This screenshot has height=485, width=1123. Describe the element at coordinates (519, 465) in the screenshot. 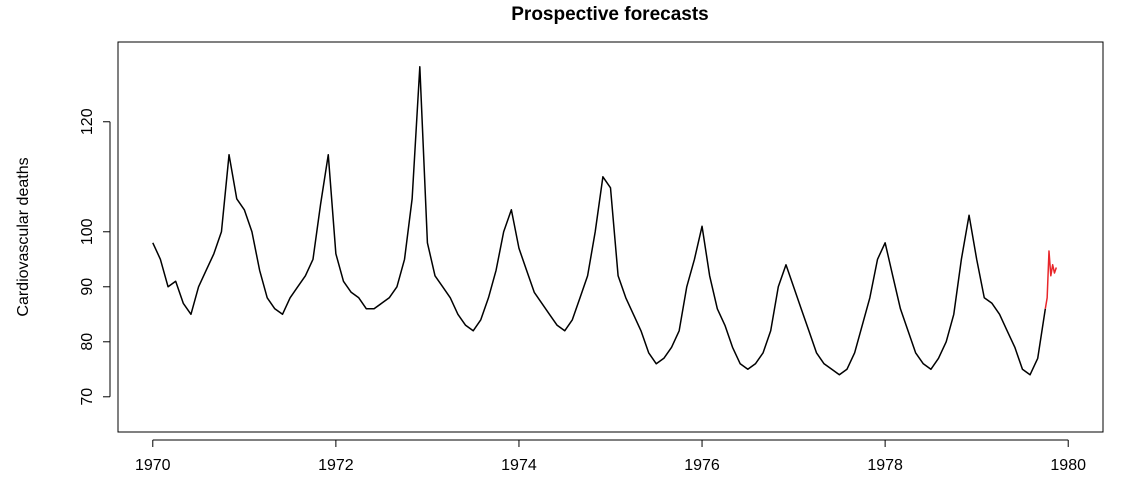

I see `x-tick-label: 1974` at that location.